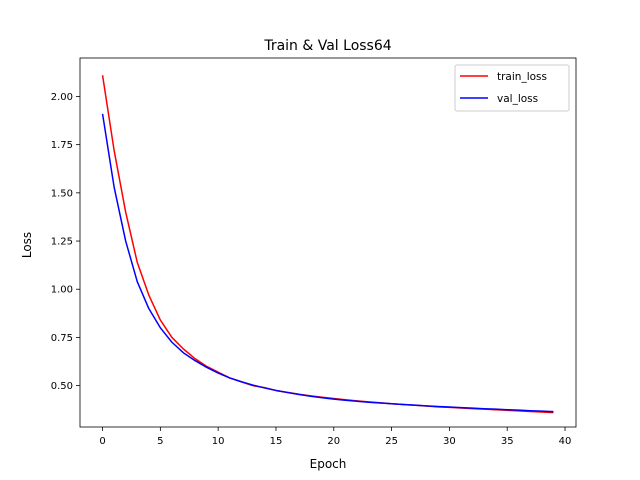 This screenshot has width=640, height=480. Describe the element at coordinates (62, 193) in the screenshot. I see `y-tick-label: 1.50` at that location.